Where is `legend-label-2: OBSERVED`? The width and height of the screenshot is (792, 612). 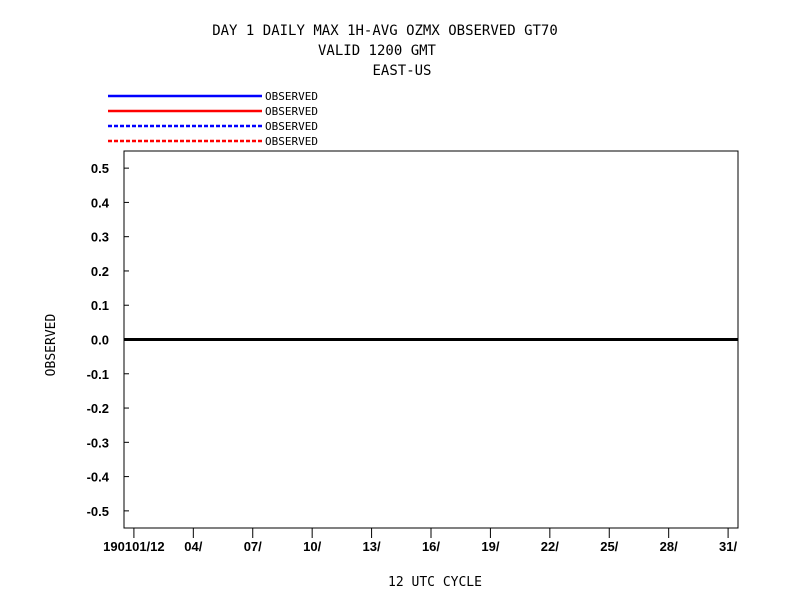
legend-label-2: OBSERVED is located at coordinates (291, 111).